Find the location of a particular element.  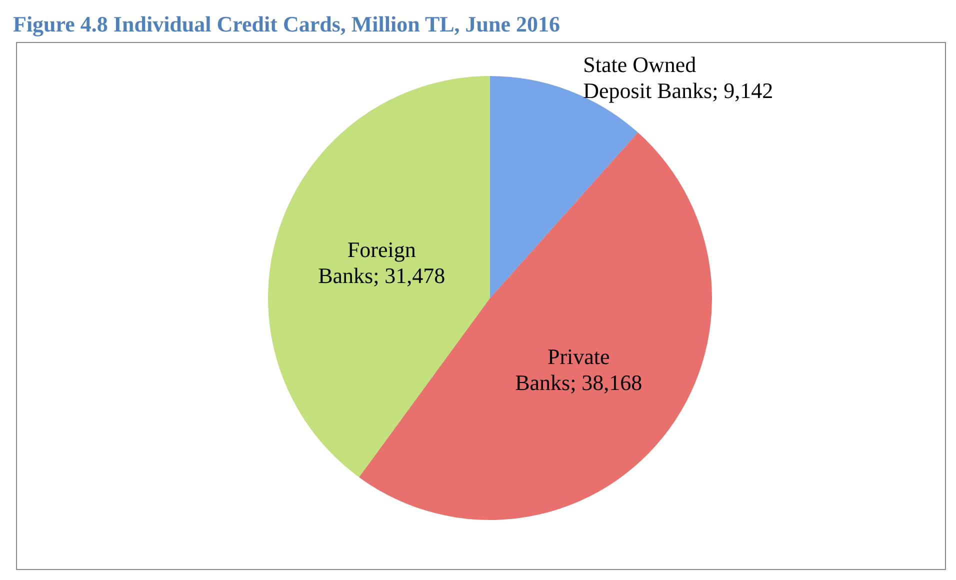

slice-label: Private Banks; 38,168 is located at coordinates (578, 370).